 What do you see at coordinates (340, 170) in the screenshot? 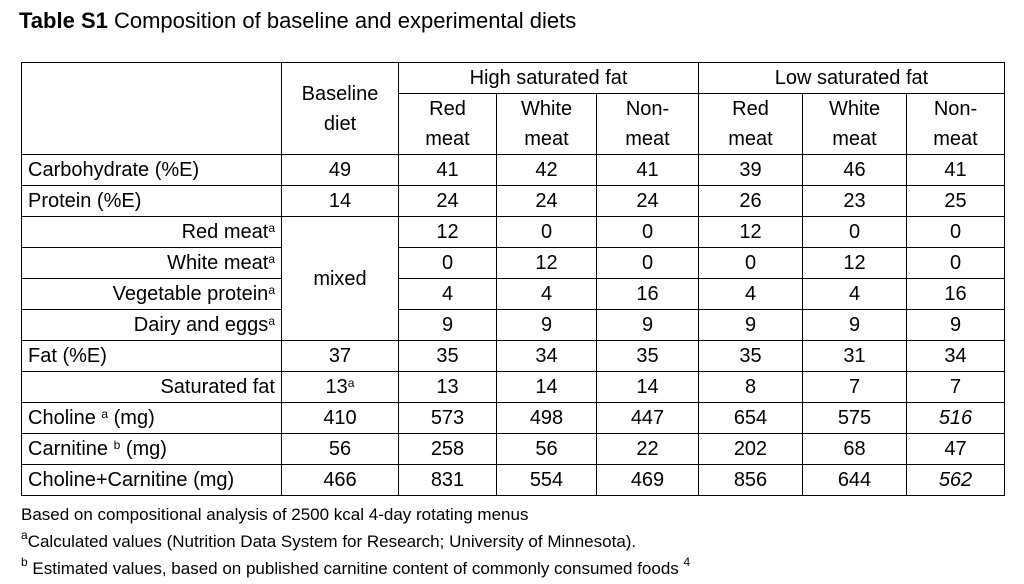
I see `baseline-value: 49` at bounding box center [340, 170].